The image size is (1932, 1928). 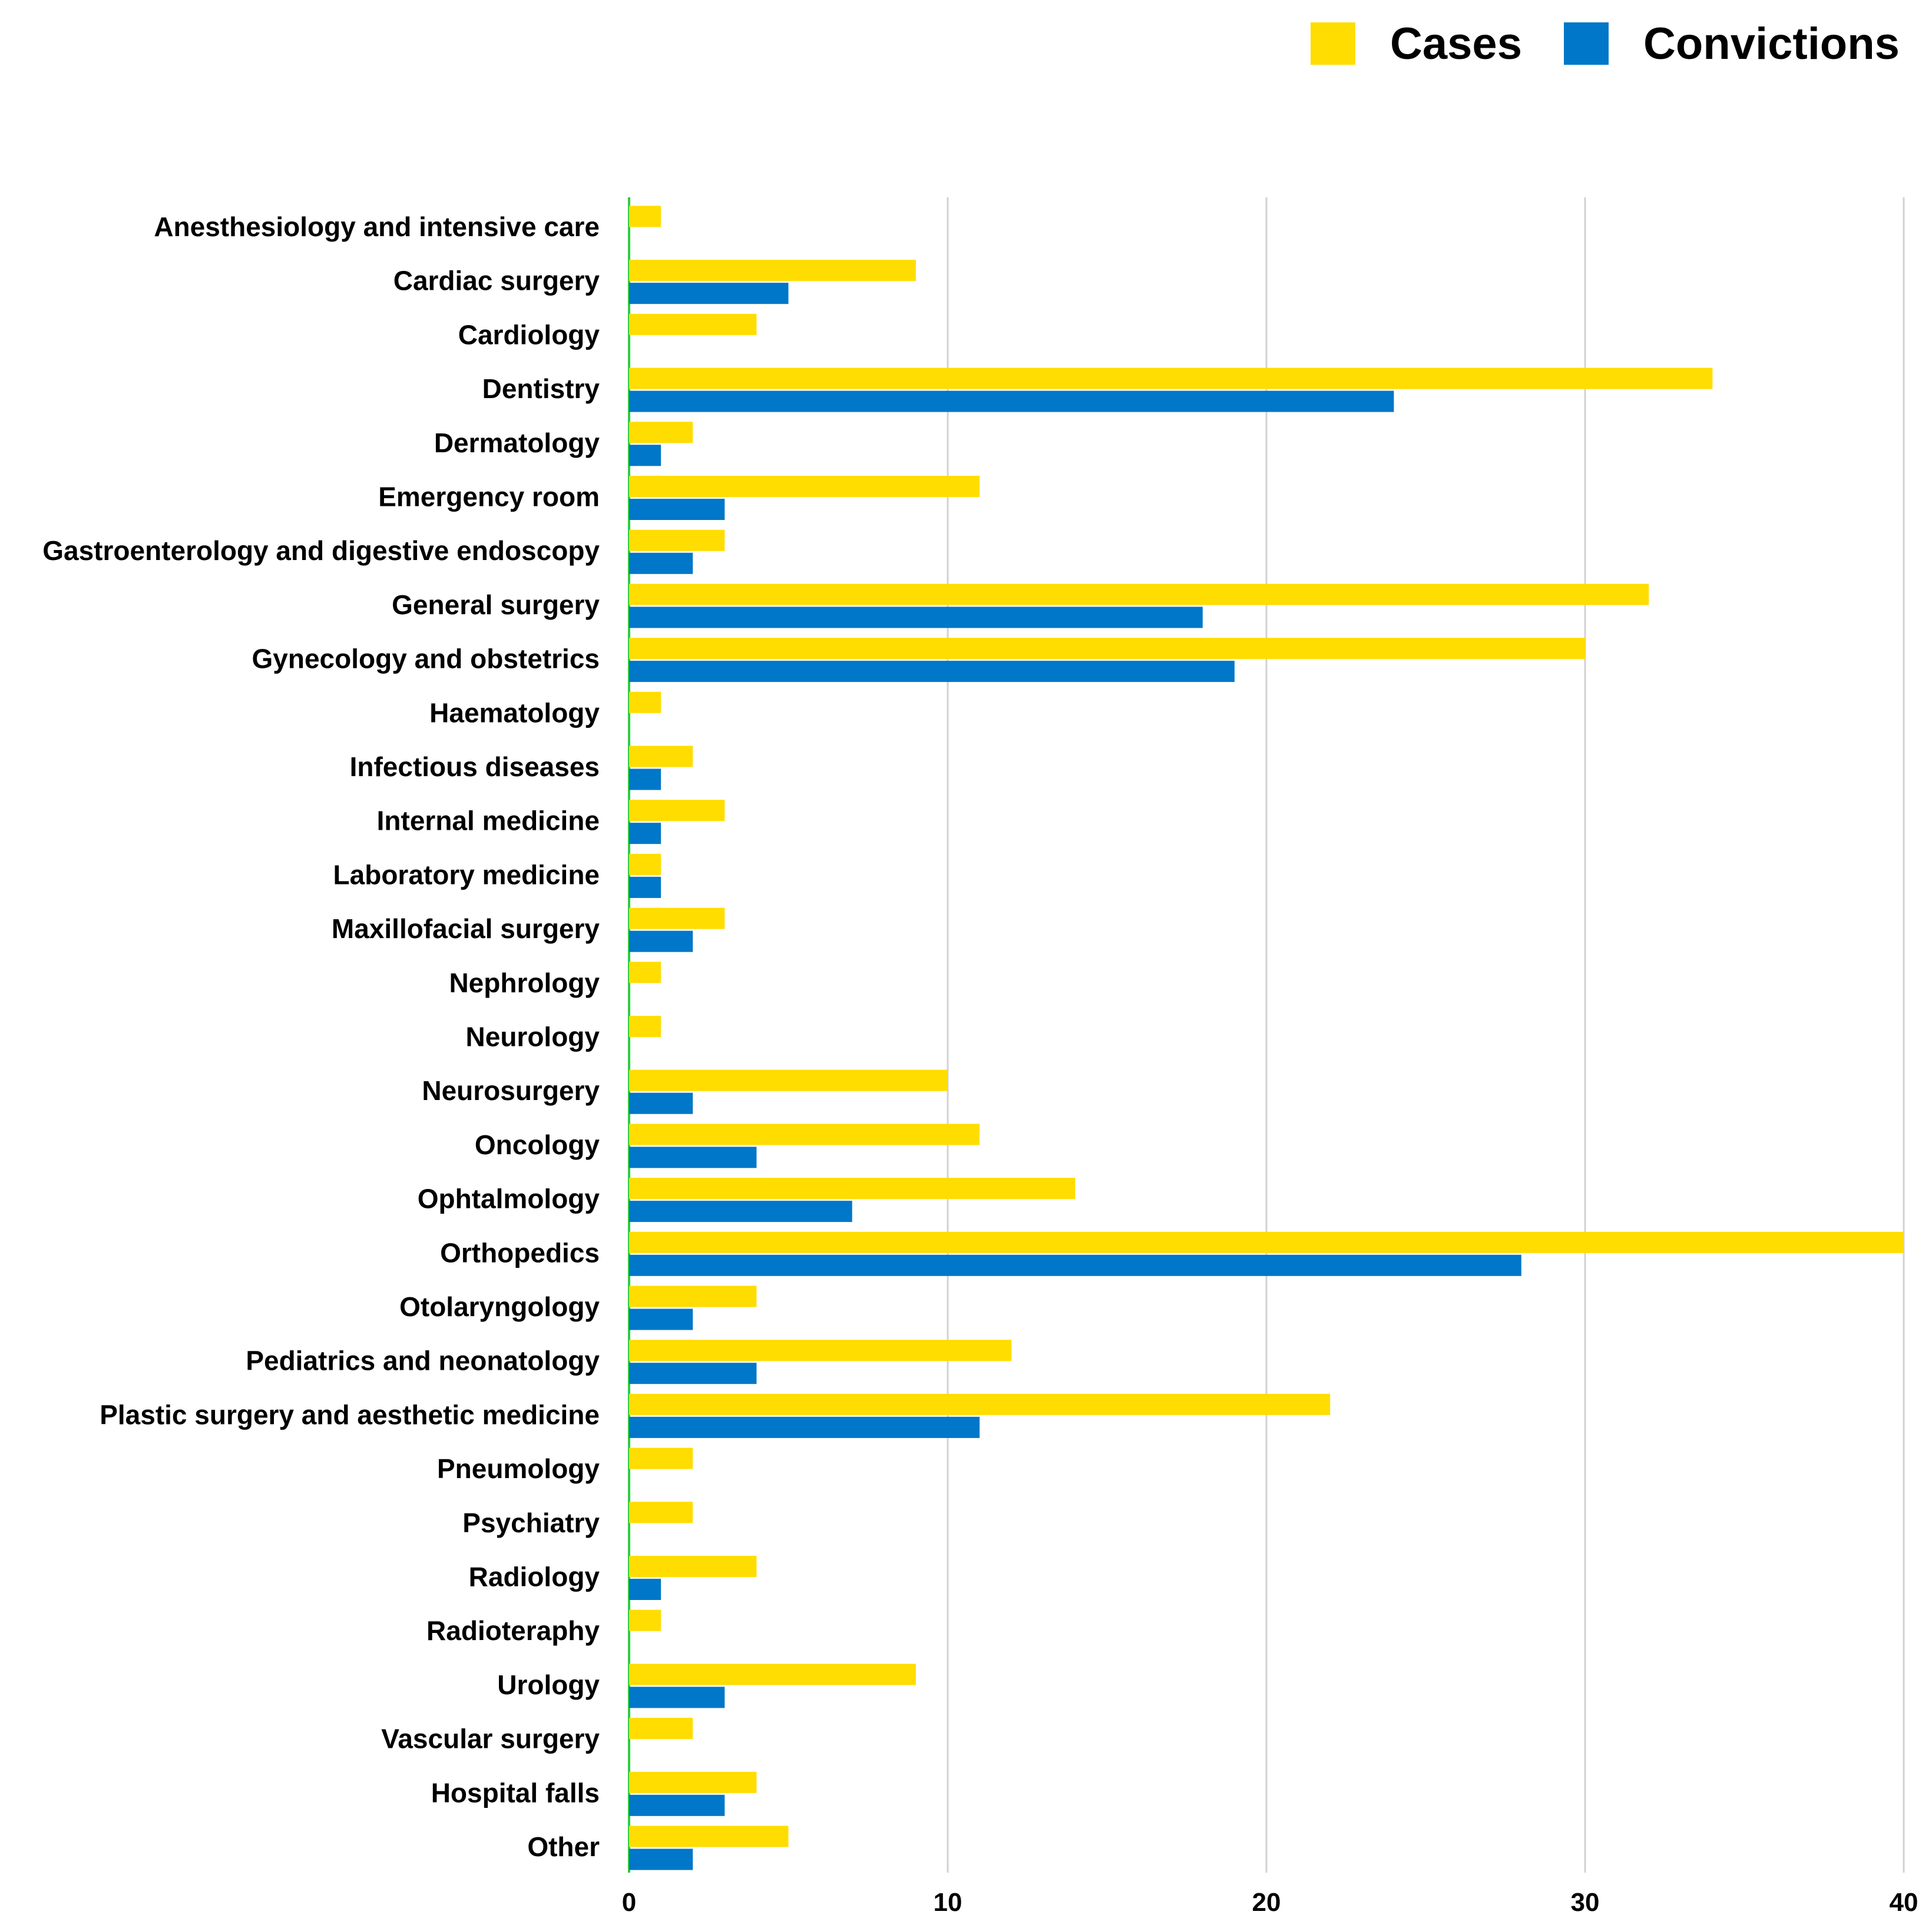 What do you see at coordinates (534, 1577) in the screenshot?
I see `category-label: Radiology` at bounding box center [534, 1577].